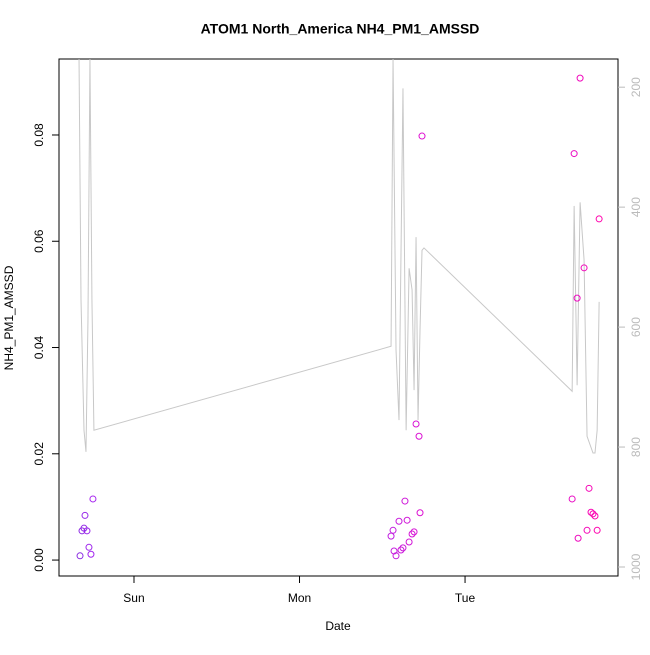  What do you see at coordinates (9, 317) in the screenshot?
I see `y-axis-label: NH4_PM1_AMSSD` at bounding box center [9, 317].